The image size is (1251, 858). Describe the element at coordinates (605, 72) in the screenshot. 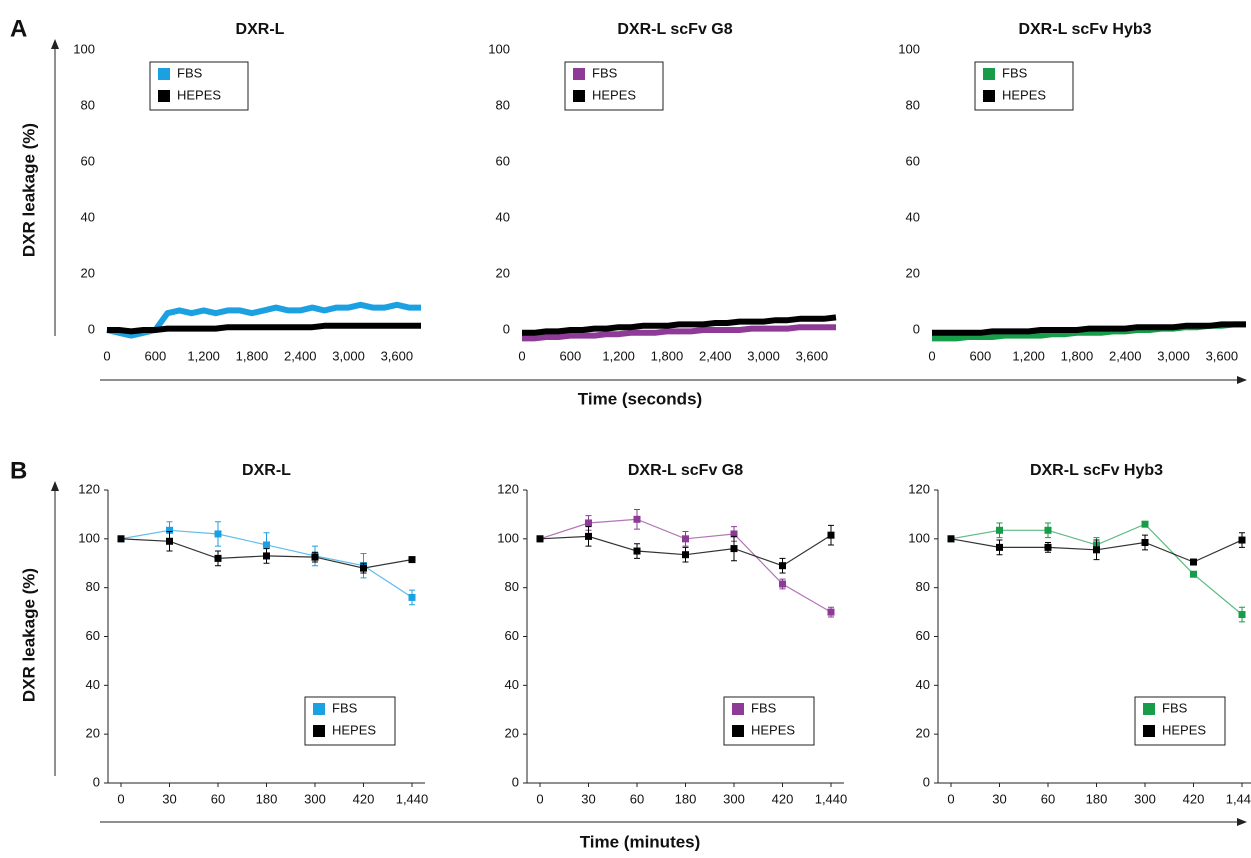

I see `legend-label: FBS` at that location.